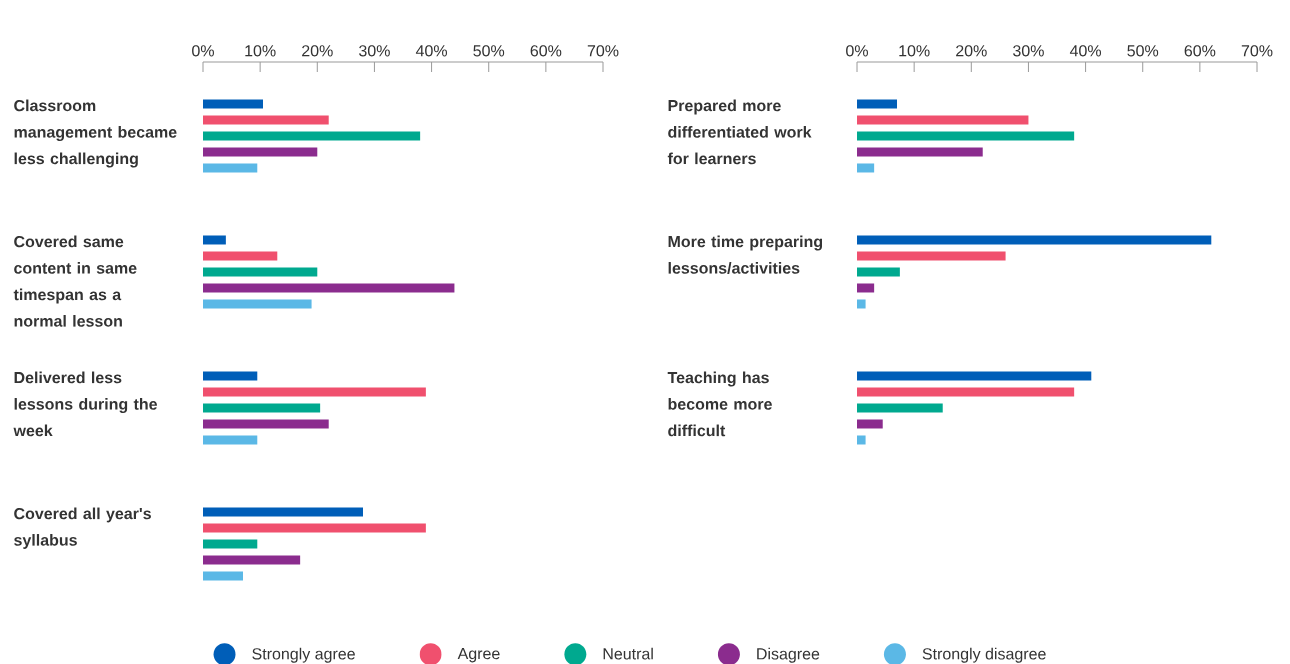 The height and width of the screenshot is (664, 1290). Describe the element at coordinates (82, 528) in the screenshot. I see `y-tick-label: Covered all year's syllabus` at that location.